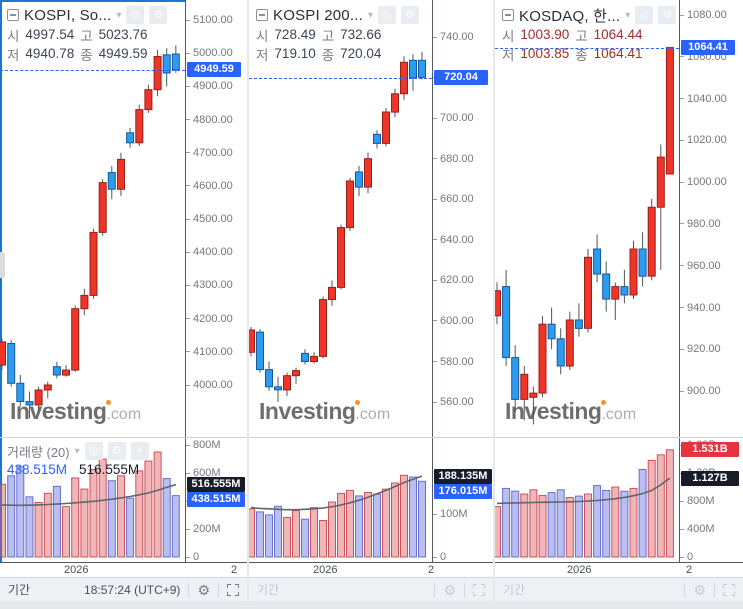 This screenshot has height=609, width=743. I want to click on volume-value-label: 188.135M, so click(463, 476).